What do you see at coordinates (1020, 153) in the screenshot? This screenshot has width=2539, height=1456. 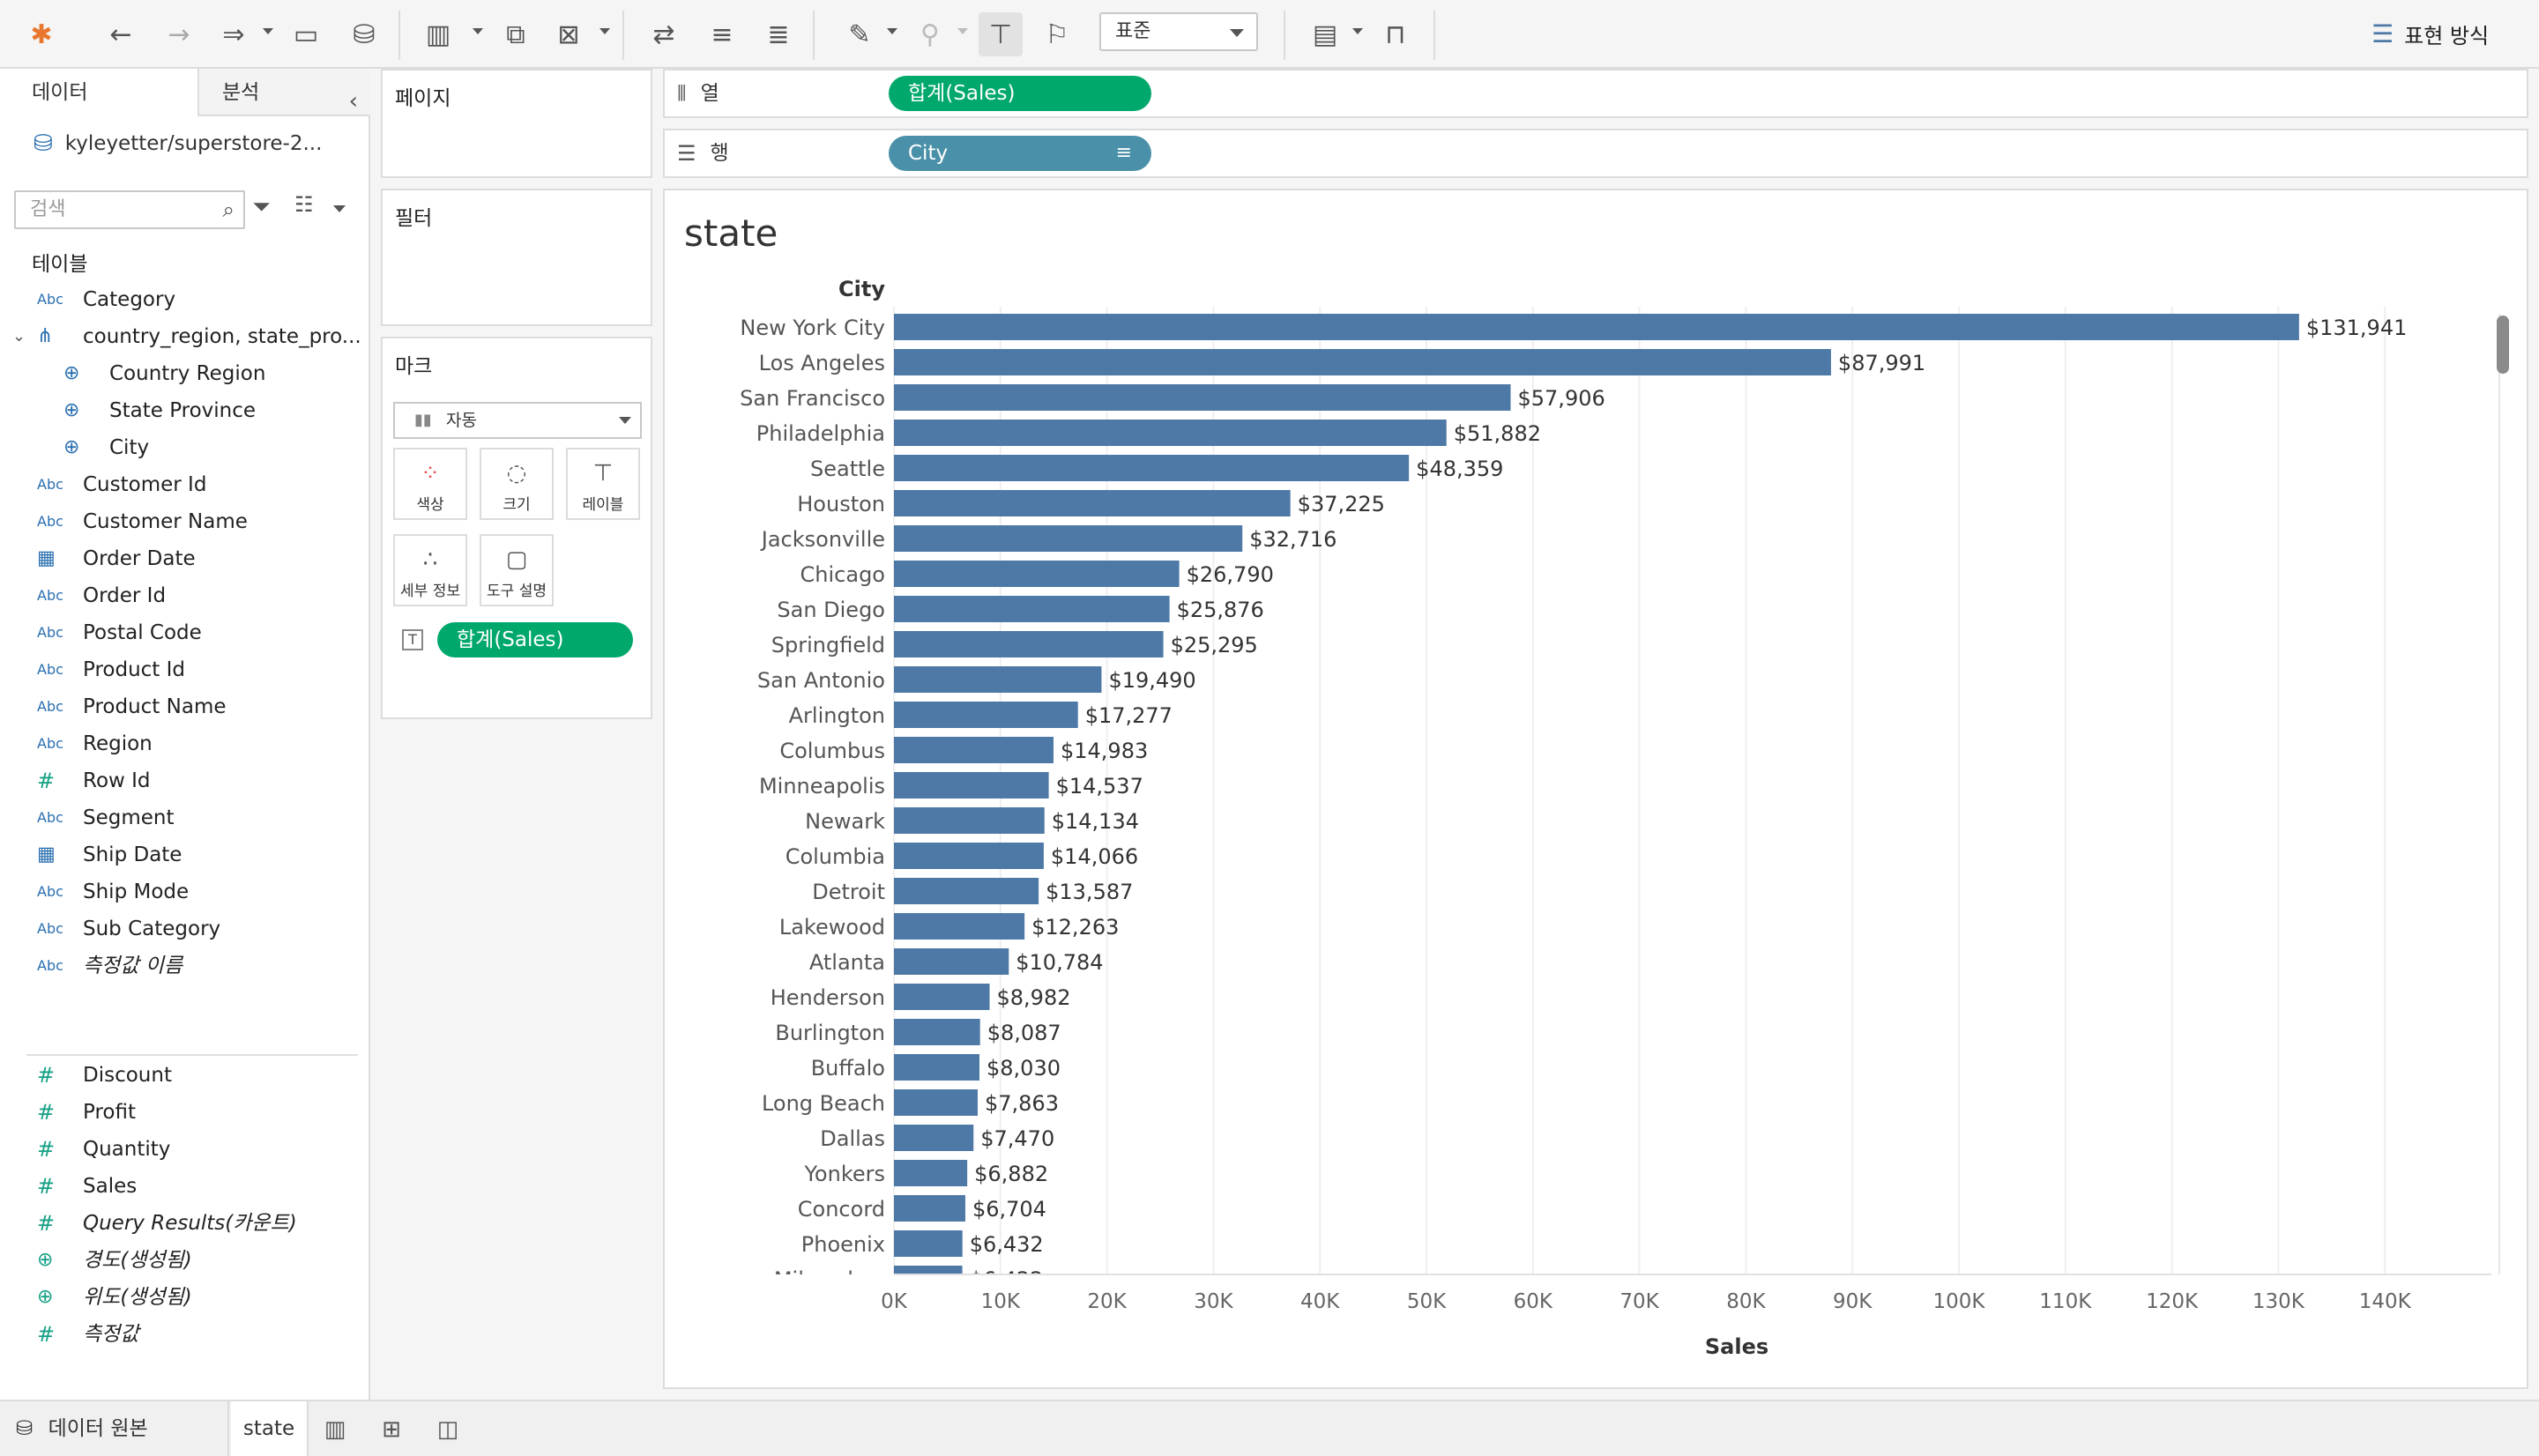 I see `rows-city-pill: City ≡` at bounding box center [1020, 153].